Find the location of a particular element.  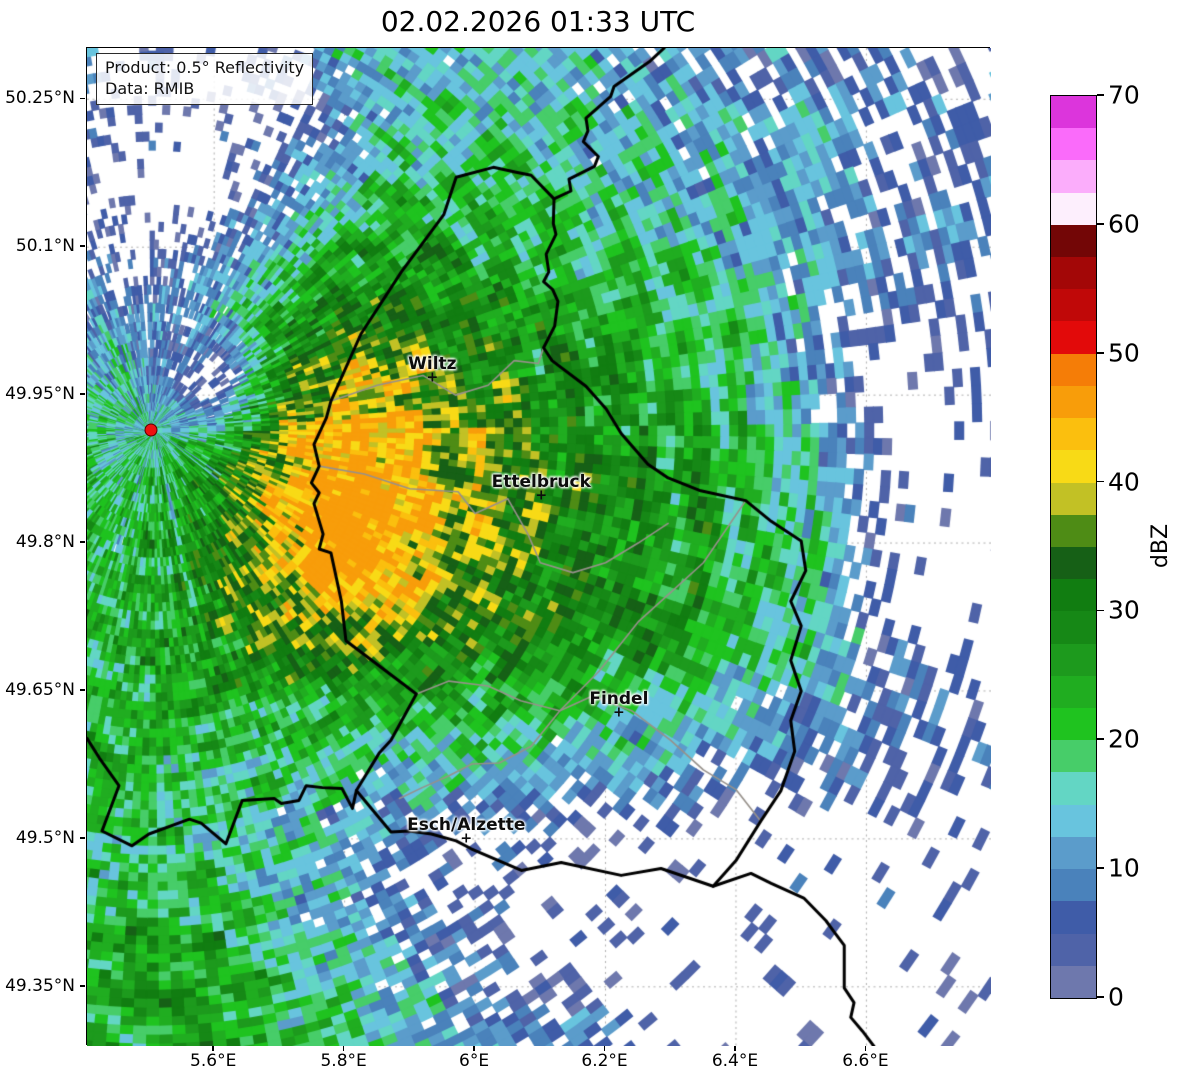

colorbar-segment-60-62.5dbz is located at coordinates (1073, 208).